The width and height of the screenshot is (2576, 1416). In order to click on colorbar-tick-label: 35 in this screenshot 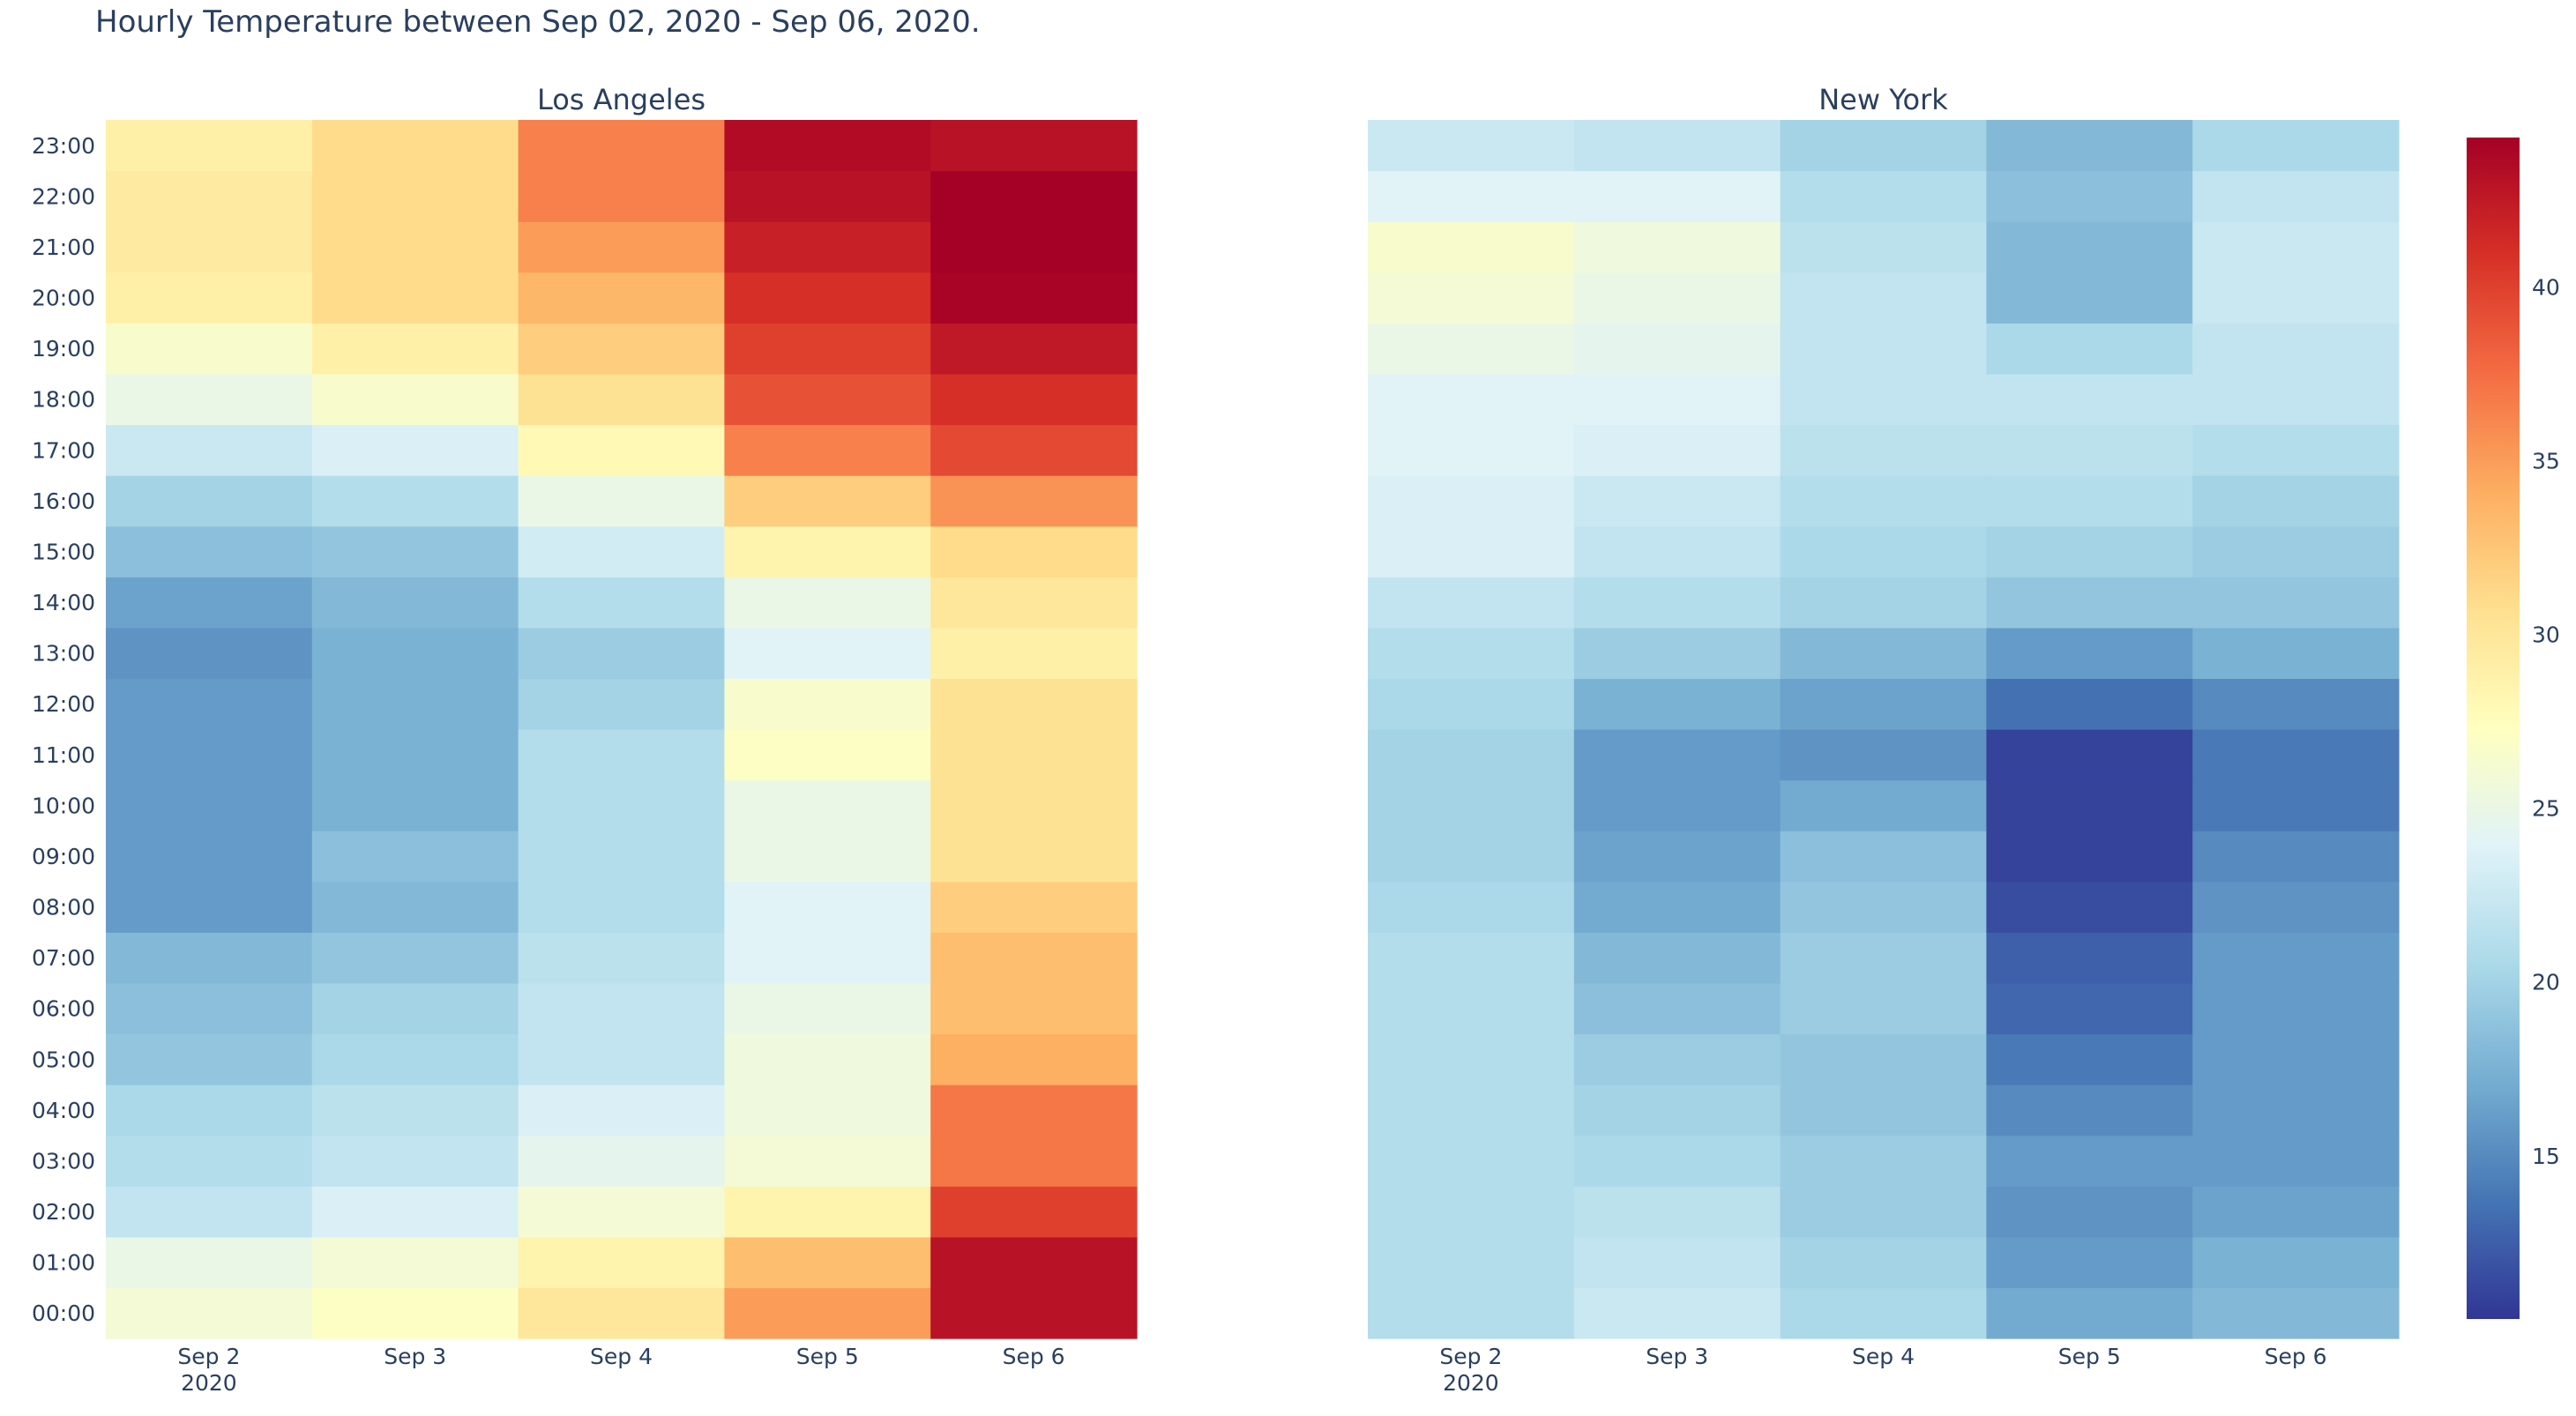, I will do `click(2546, 461)`.